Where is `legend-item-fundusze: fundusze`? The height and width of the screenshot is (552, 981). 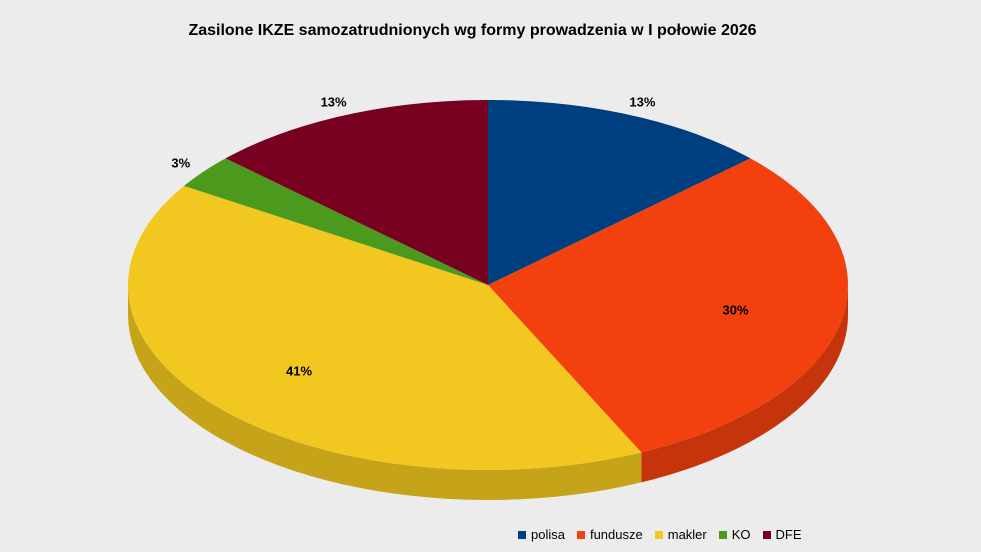
legend-item-fundusze: fundusze is located at coordinates (609, 534).